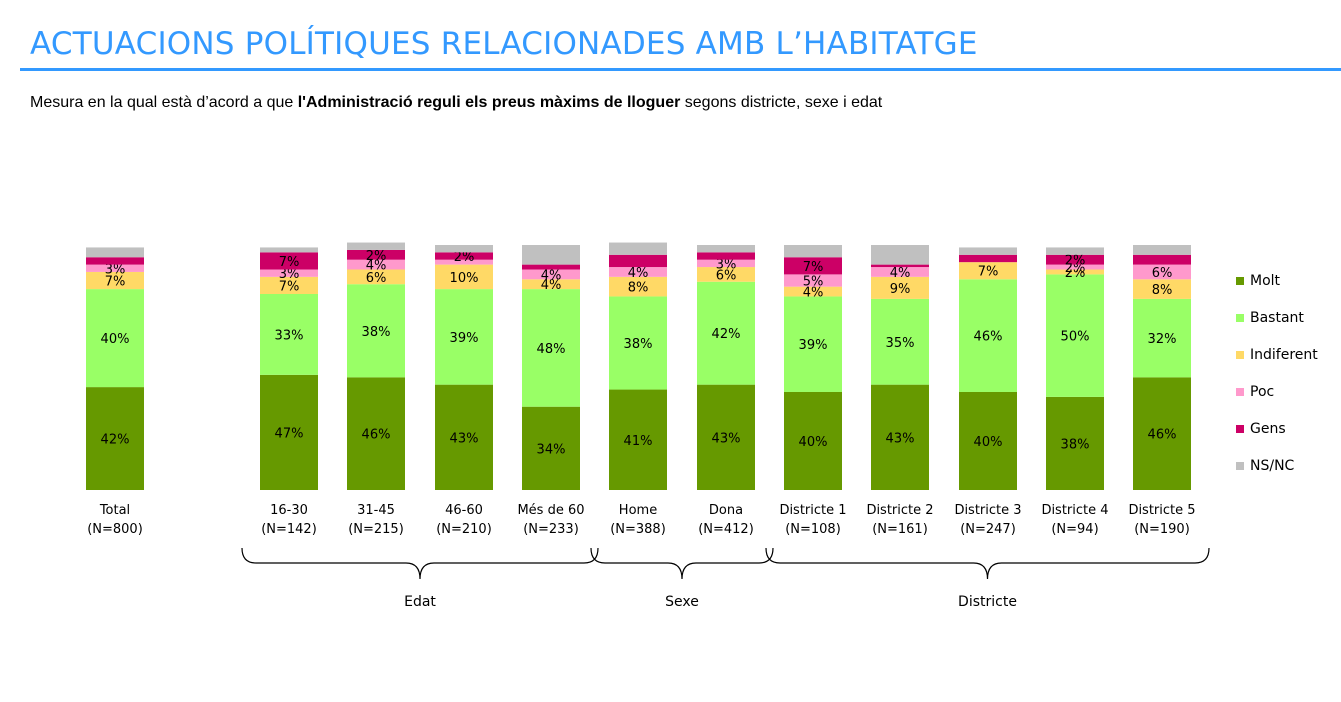 Image resolution: width=1341 pixels, height=702 pixels. Describe the element at coordinates (376, 529) in the screenshot. I see `category-sample-size: (N=215)` at that location.